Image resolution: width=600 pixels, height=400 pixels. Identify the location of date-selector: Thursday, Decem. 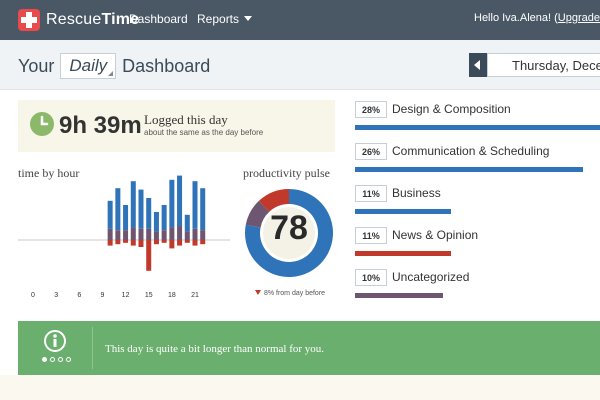
(543, 65).